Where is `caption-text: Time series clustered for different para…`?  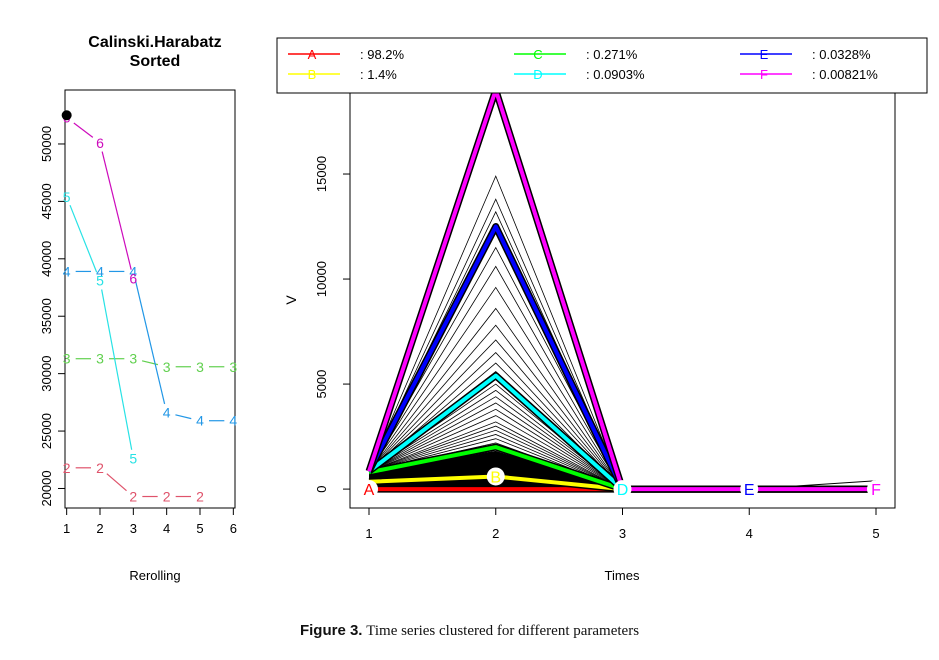 caption-text: Time series clustered for different para… is located at coordinates (503, 631).